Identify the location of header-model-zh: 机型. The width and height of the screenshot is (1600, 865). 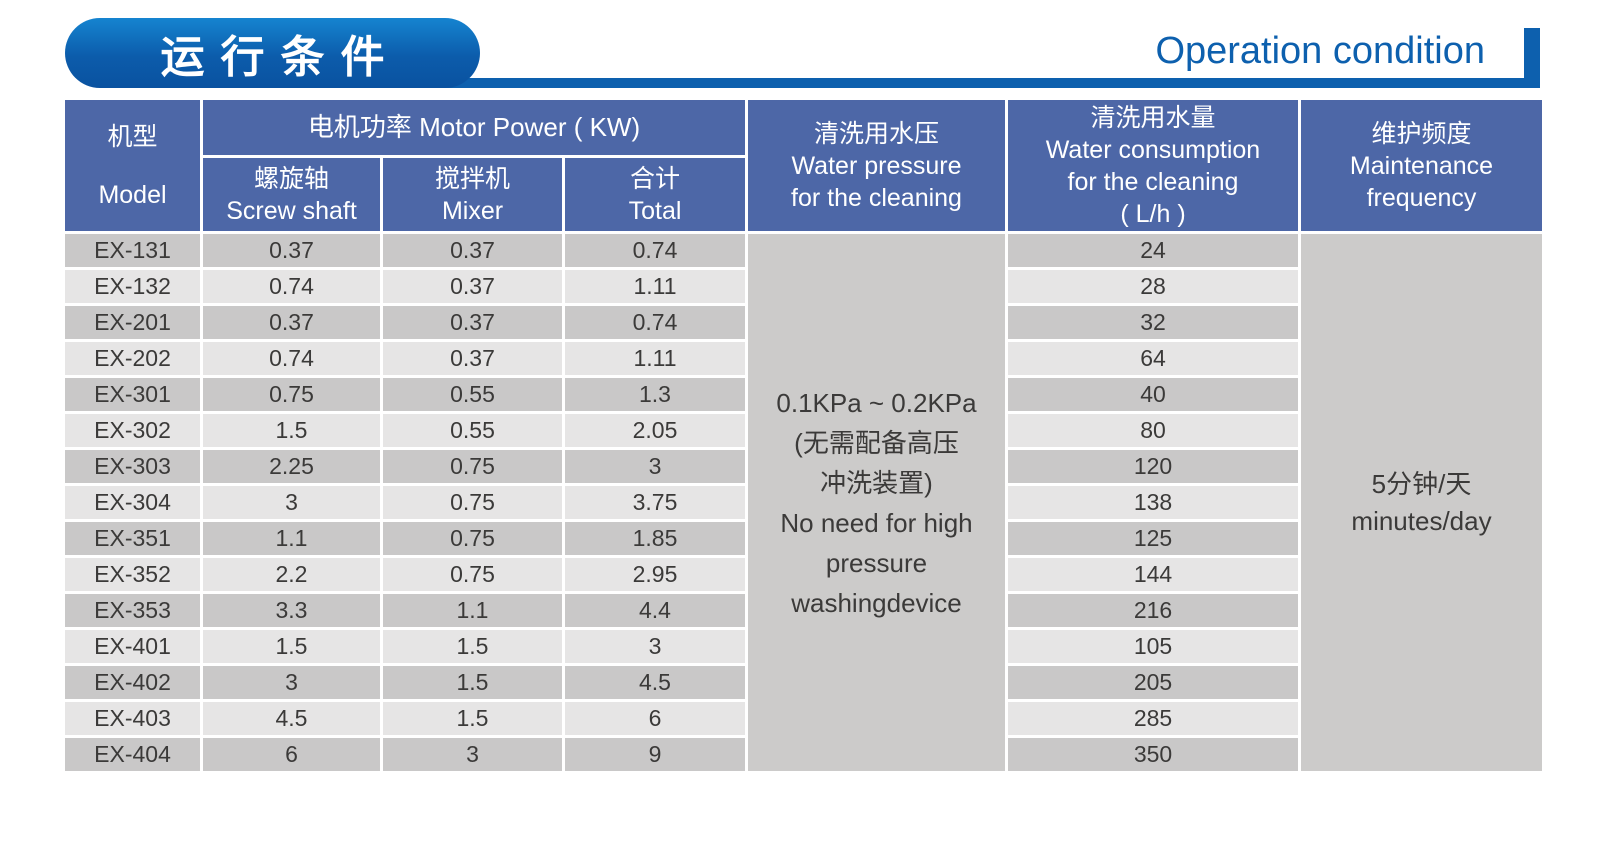
(132, 136).